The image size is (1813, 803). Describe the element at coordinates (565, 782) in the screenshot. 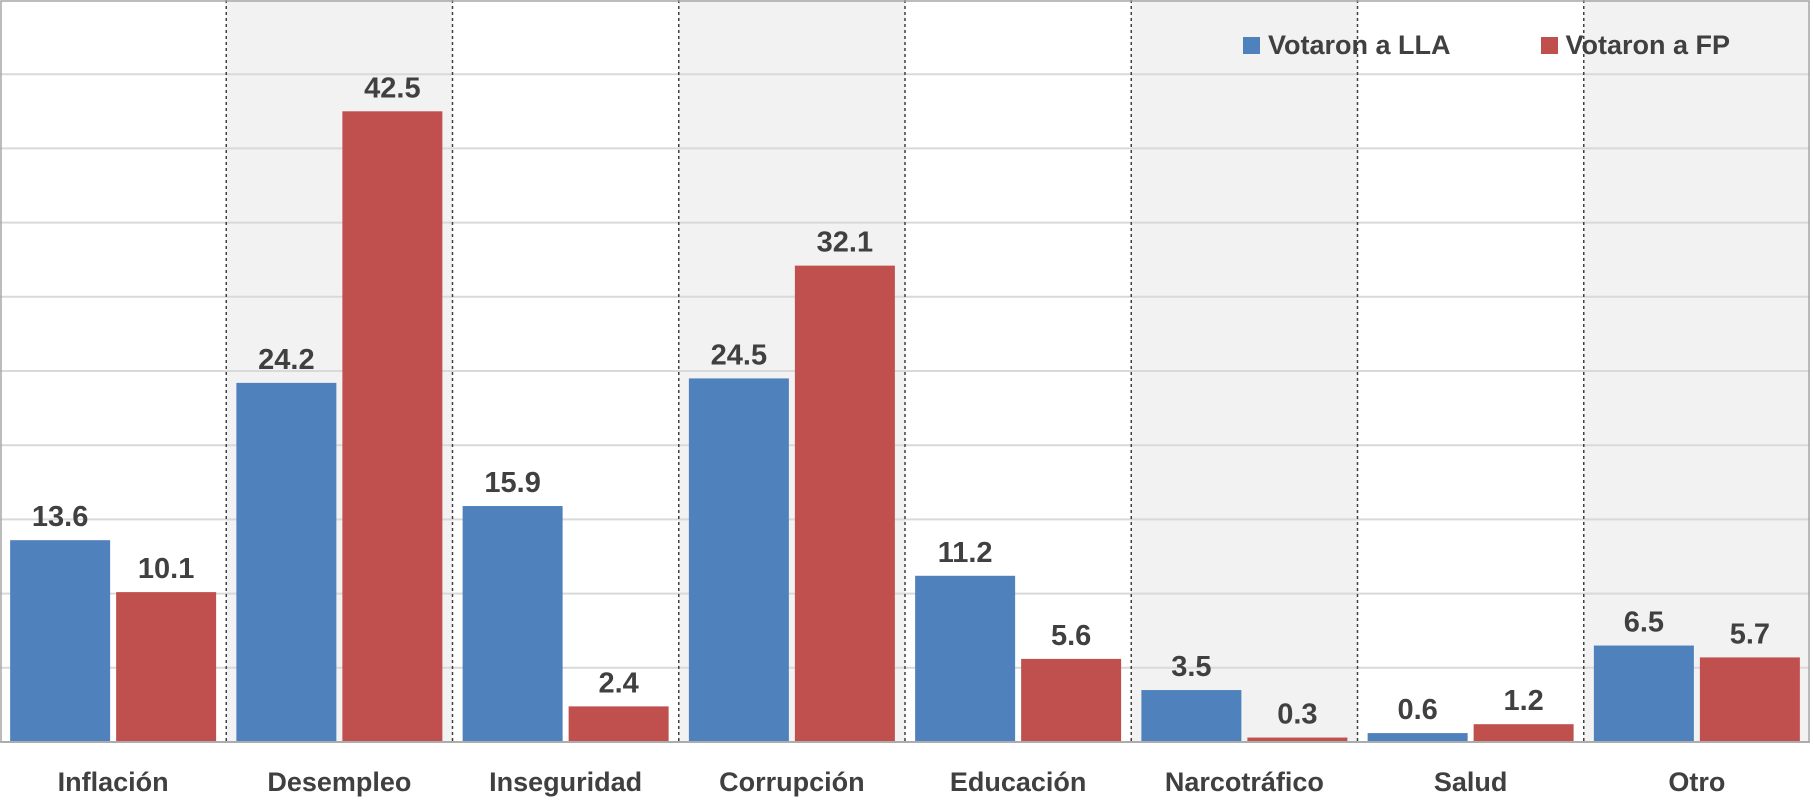

I see `x-tick-label: Inseguridad` at that location.